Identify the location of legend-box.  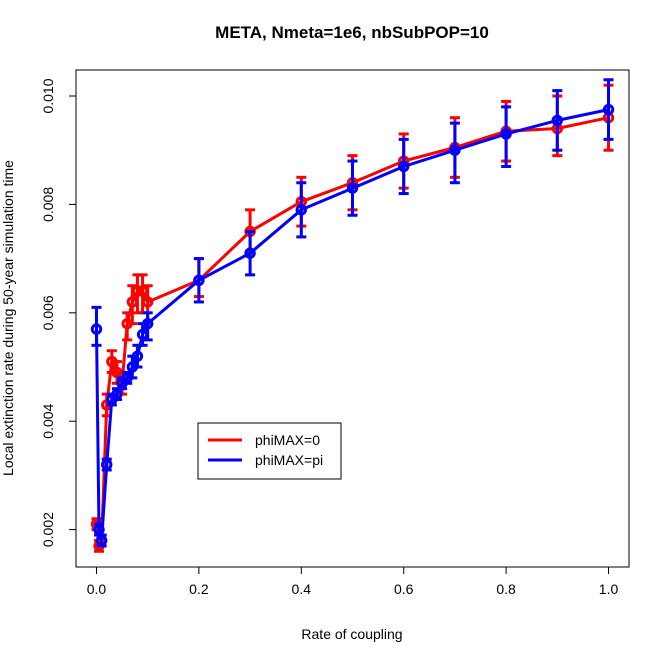
(269, 451).